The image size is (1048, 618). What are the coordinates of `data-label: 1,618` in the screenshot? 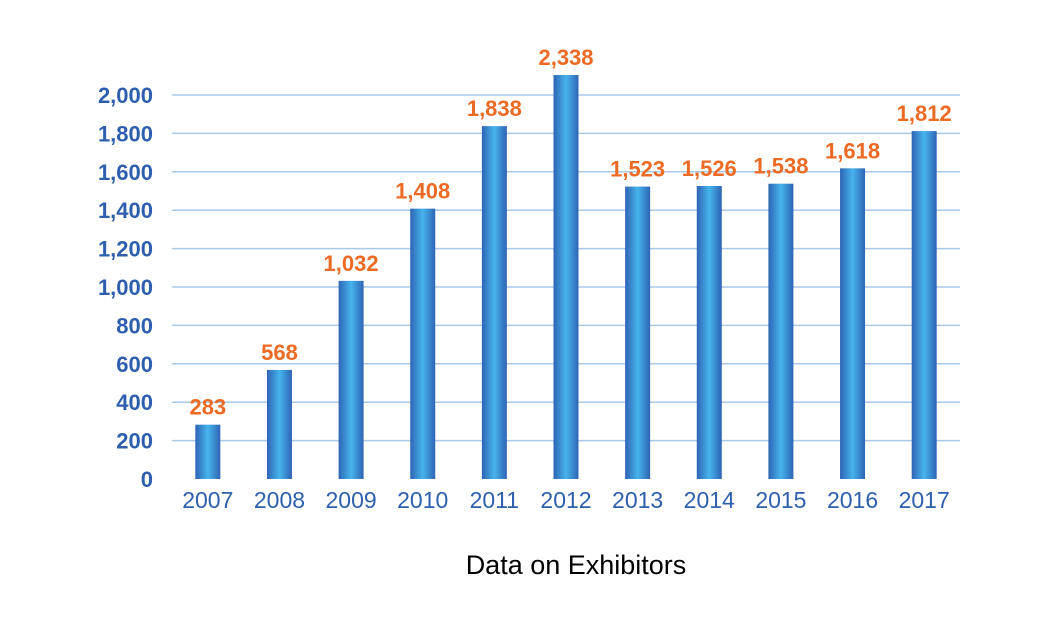 It's located at (852, 150).